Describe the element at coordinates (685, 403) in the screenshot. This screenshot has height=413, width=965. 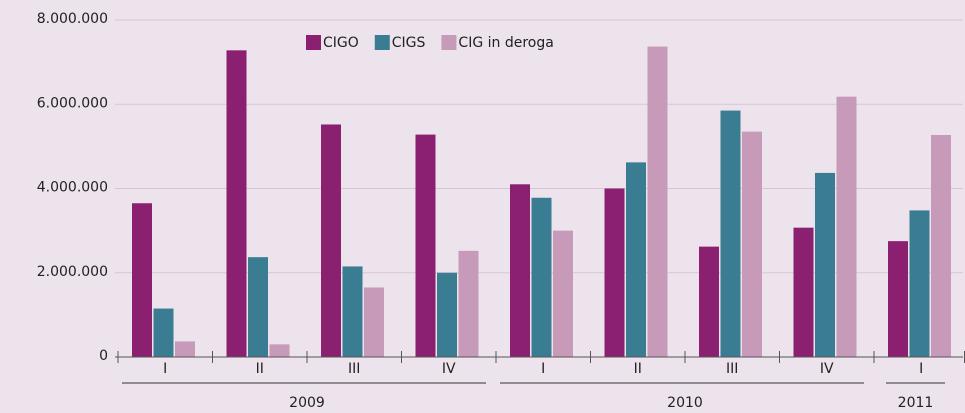
I see `group-label: 2010` at that location.